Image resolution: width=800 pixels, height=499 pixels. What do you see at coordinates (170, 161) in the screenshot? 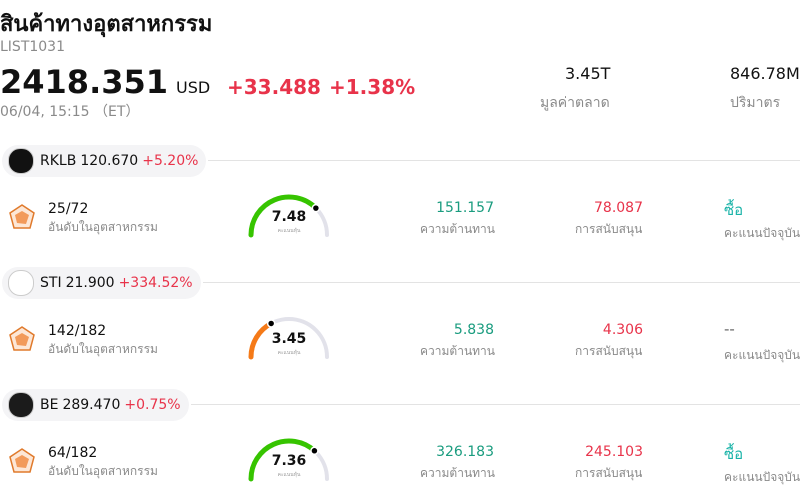
I see `stock-change: +5.20%` at bounding box center [170, 161].